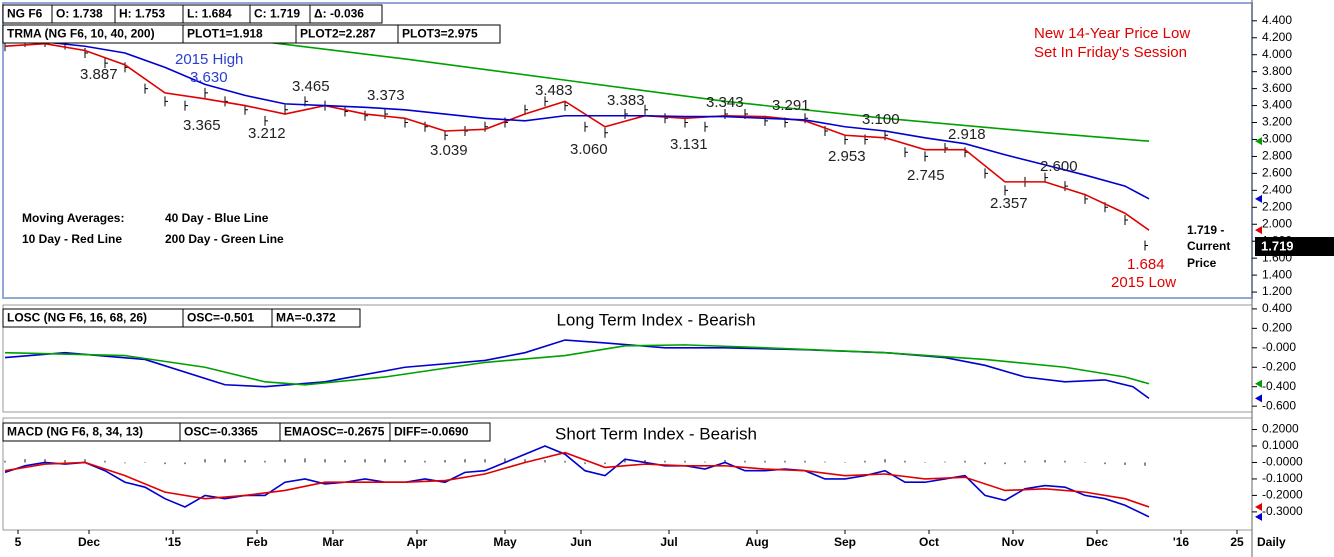  What do you see at coordinates (209, 77) in the screenshot?
I see `annotation: 3.630` at bounding box center [209, 77].